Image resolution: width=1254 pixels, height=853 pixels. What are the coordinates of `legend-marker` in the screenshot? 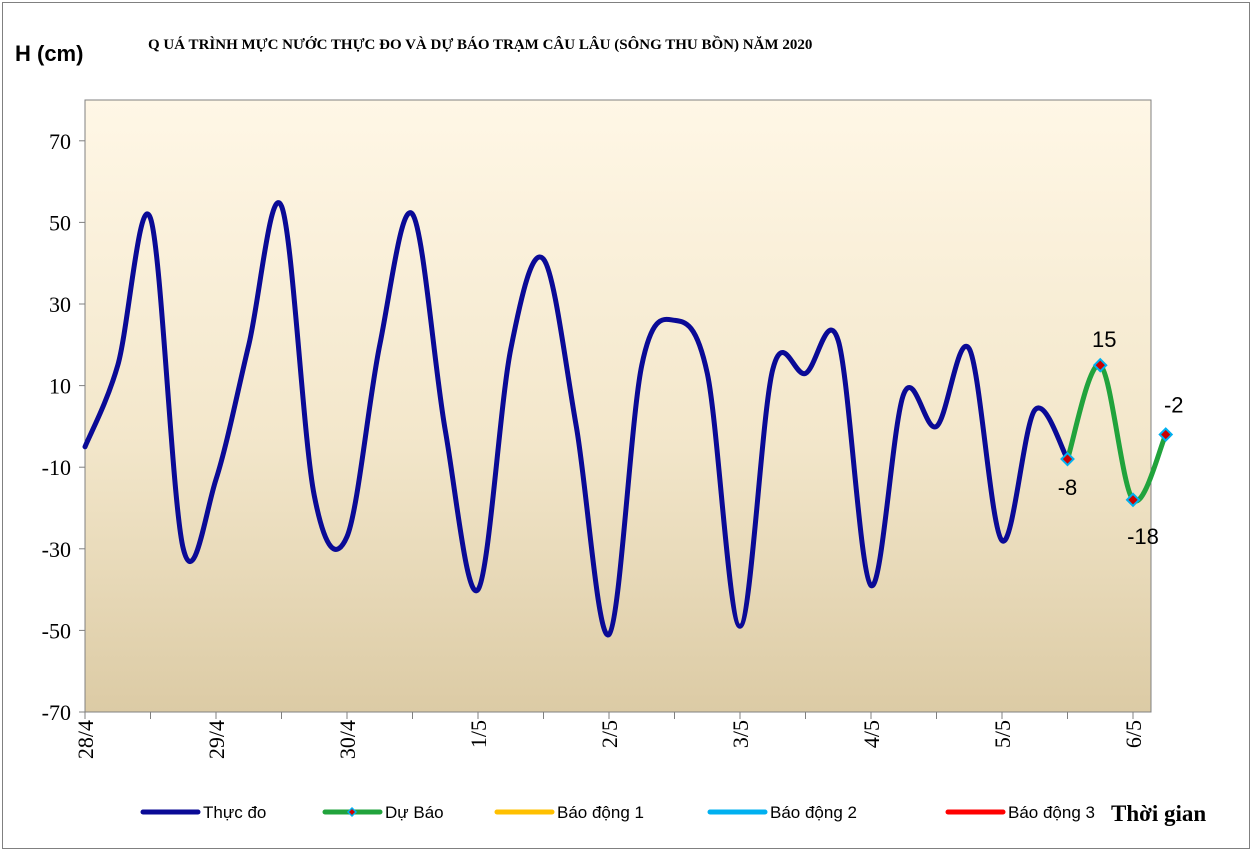 It's located at (352, 812).